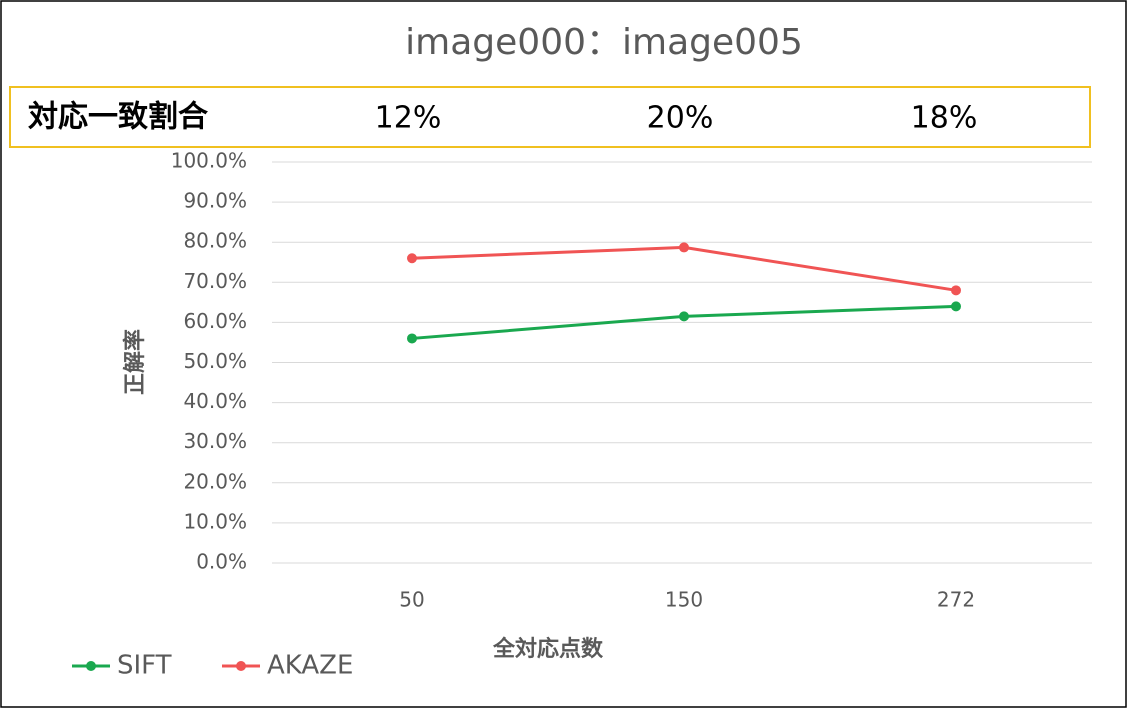  What do you see at coordinates (215, 401) in the screenshot?
I see `y-tick-label: 40.0%` at bounding box center [215, 401].